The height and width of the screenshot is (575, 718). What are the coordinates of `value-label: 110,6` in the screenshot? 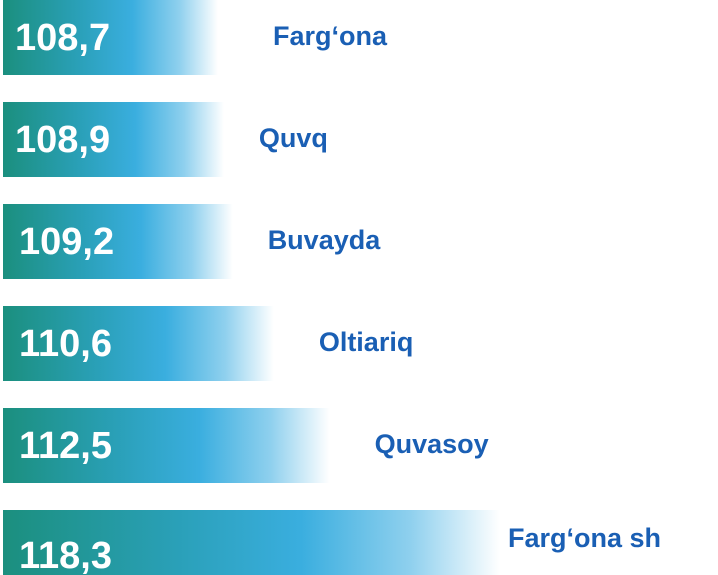 It's located at (65, 344).